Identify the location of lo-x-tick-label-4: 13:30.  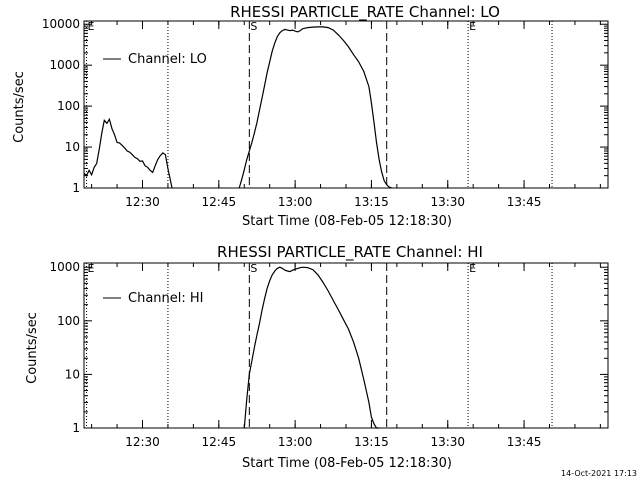
(447, 202).